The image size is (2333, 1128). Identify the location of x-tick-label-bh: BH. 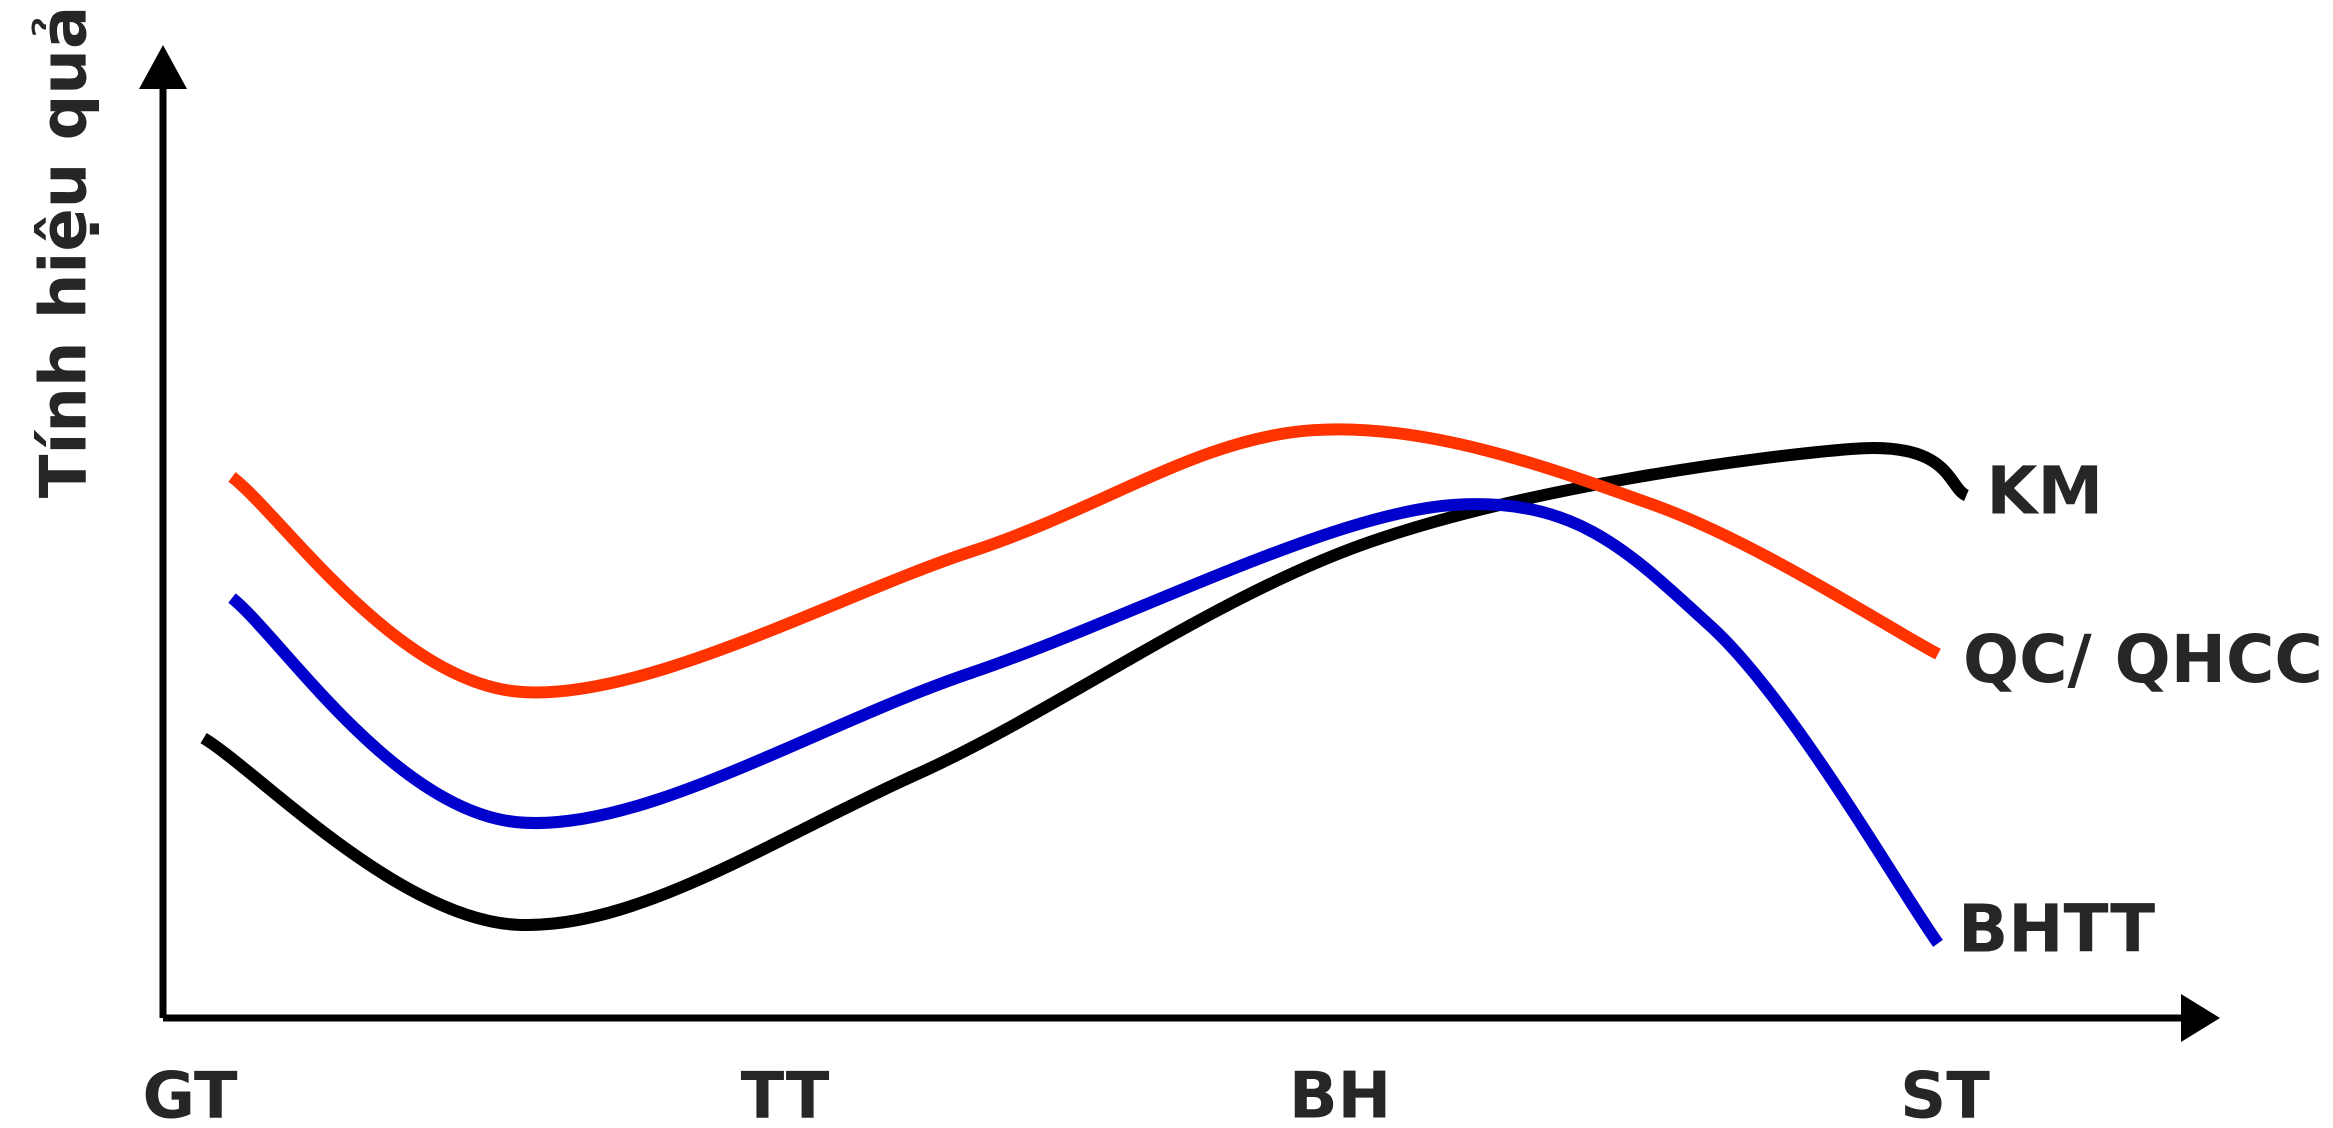
(1340, 1094).